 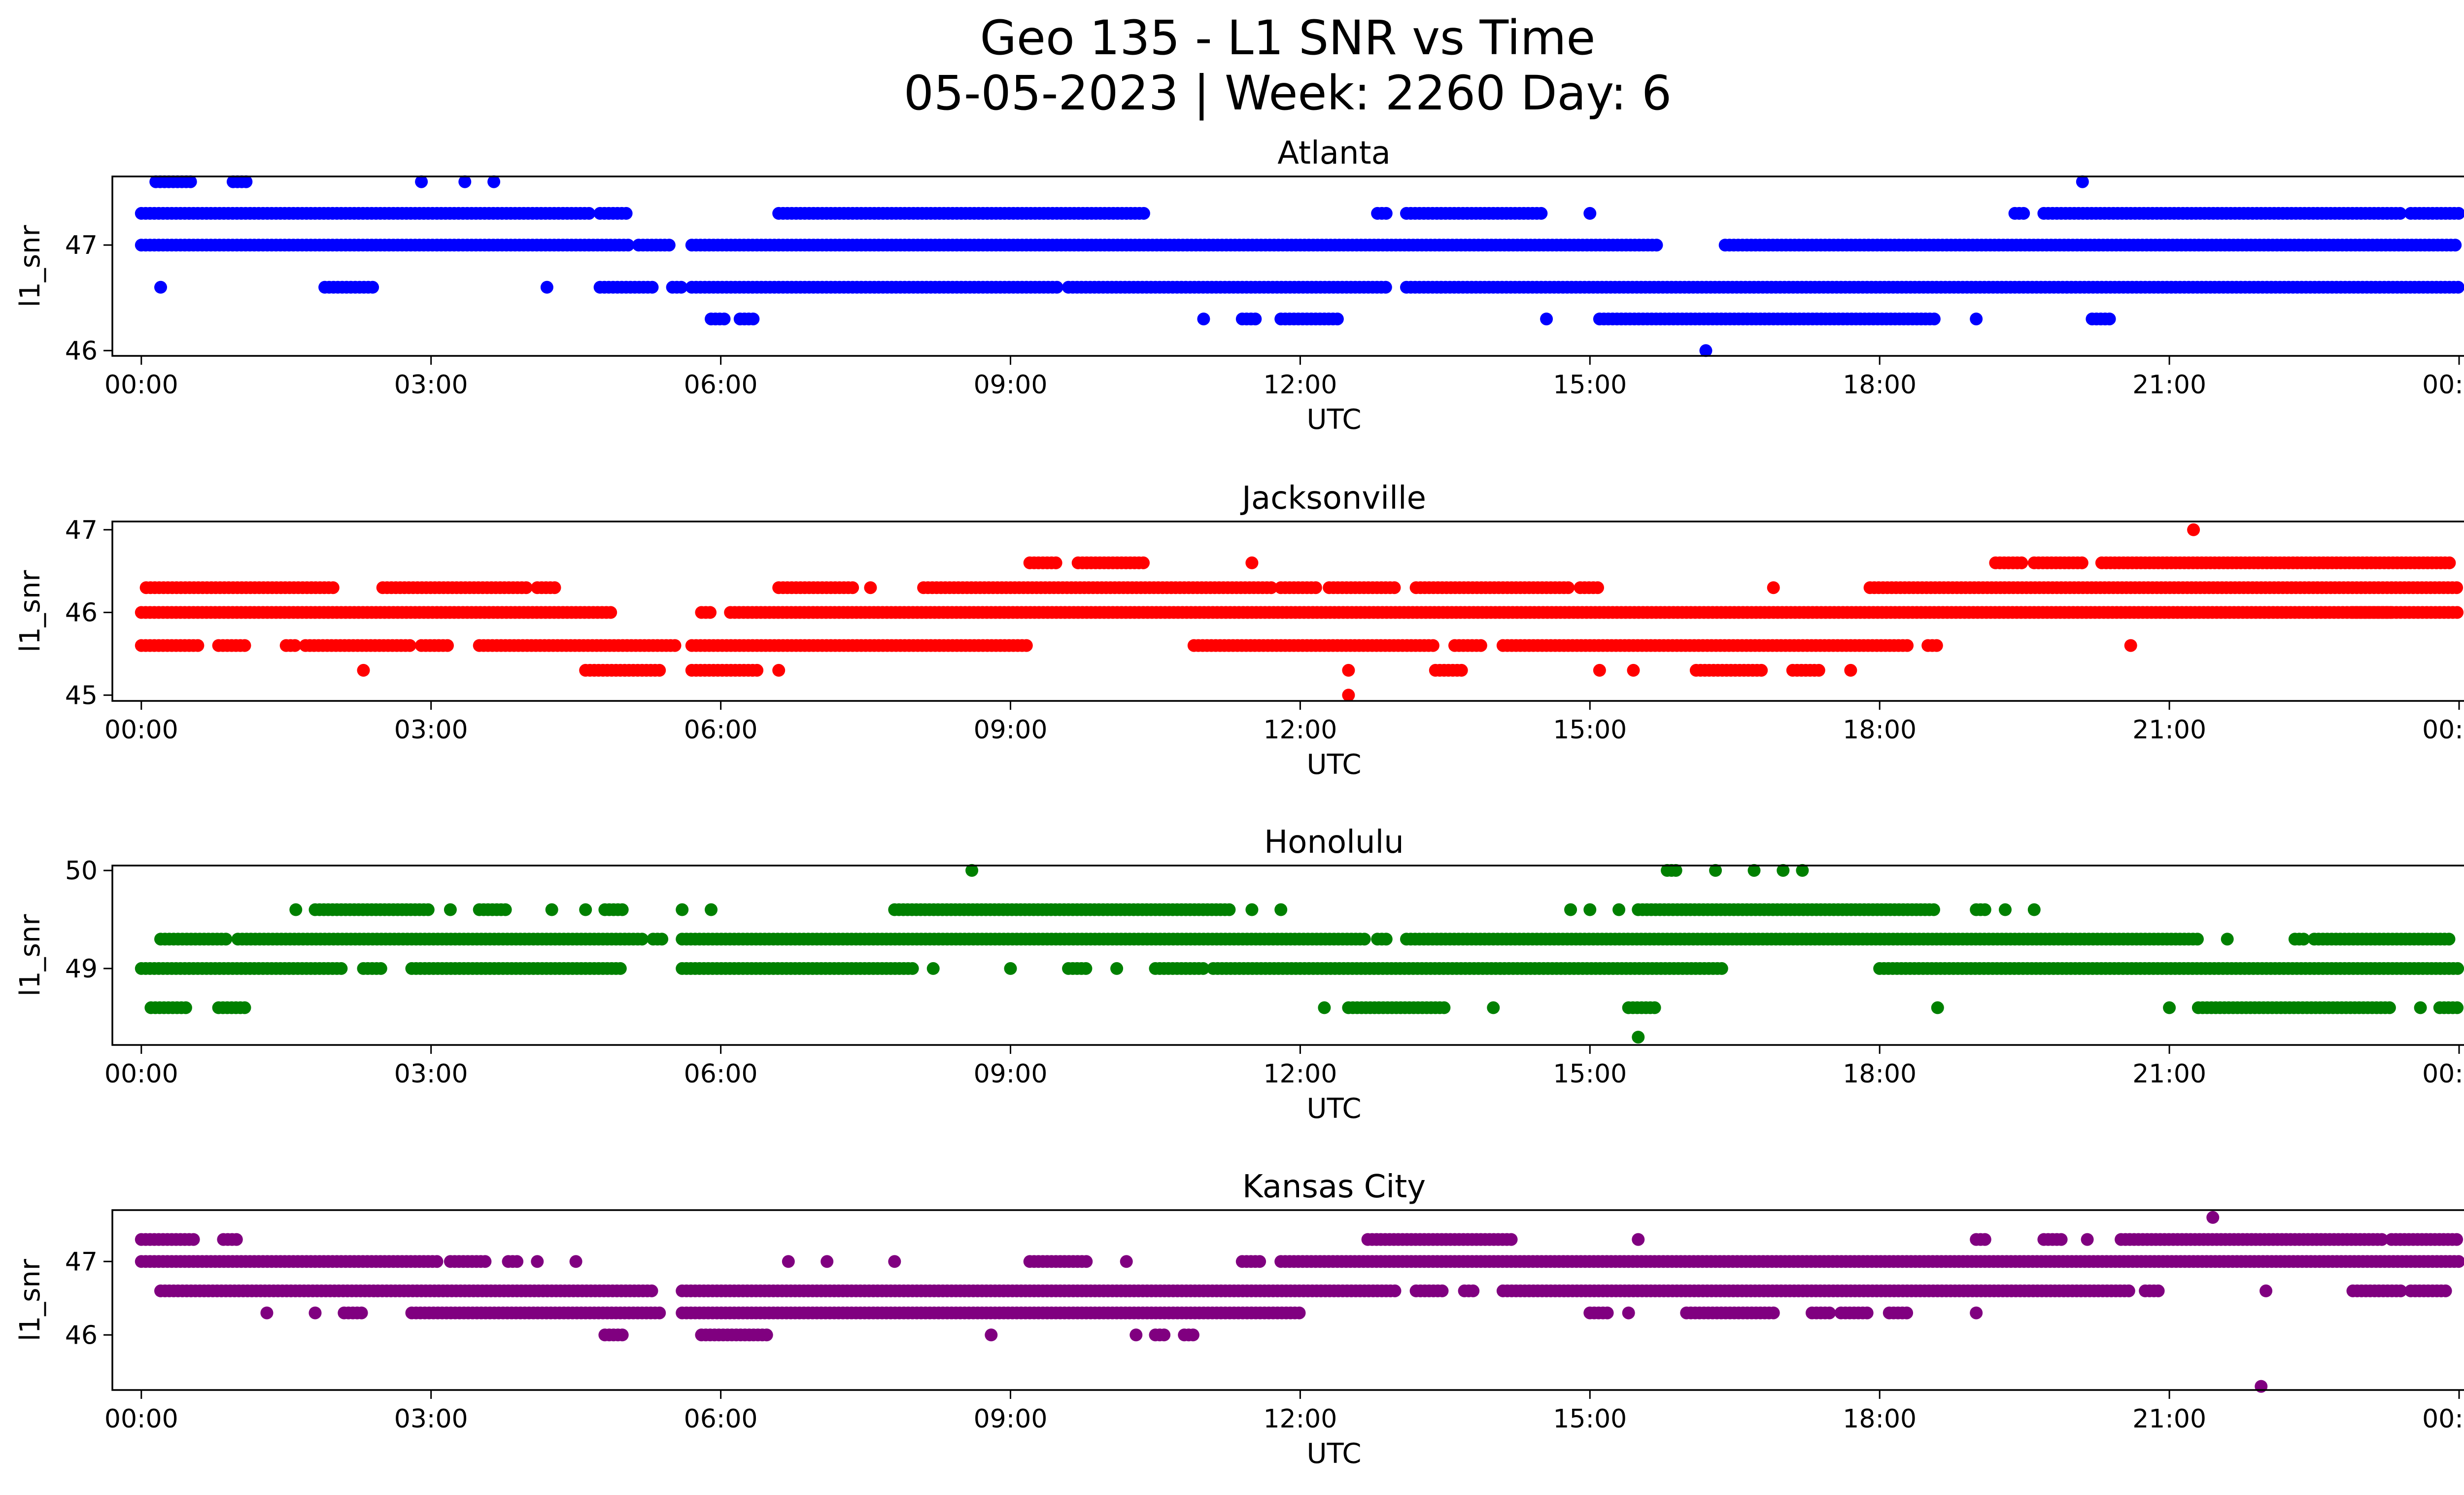 I want to click on x-tick-label: 03:00, so click(x=431, y=385).